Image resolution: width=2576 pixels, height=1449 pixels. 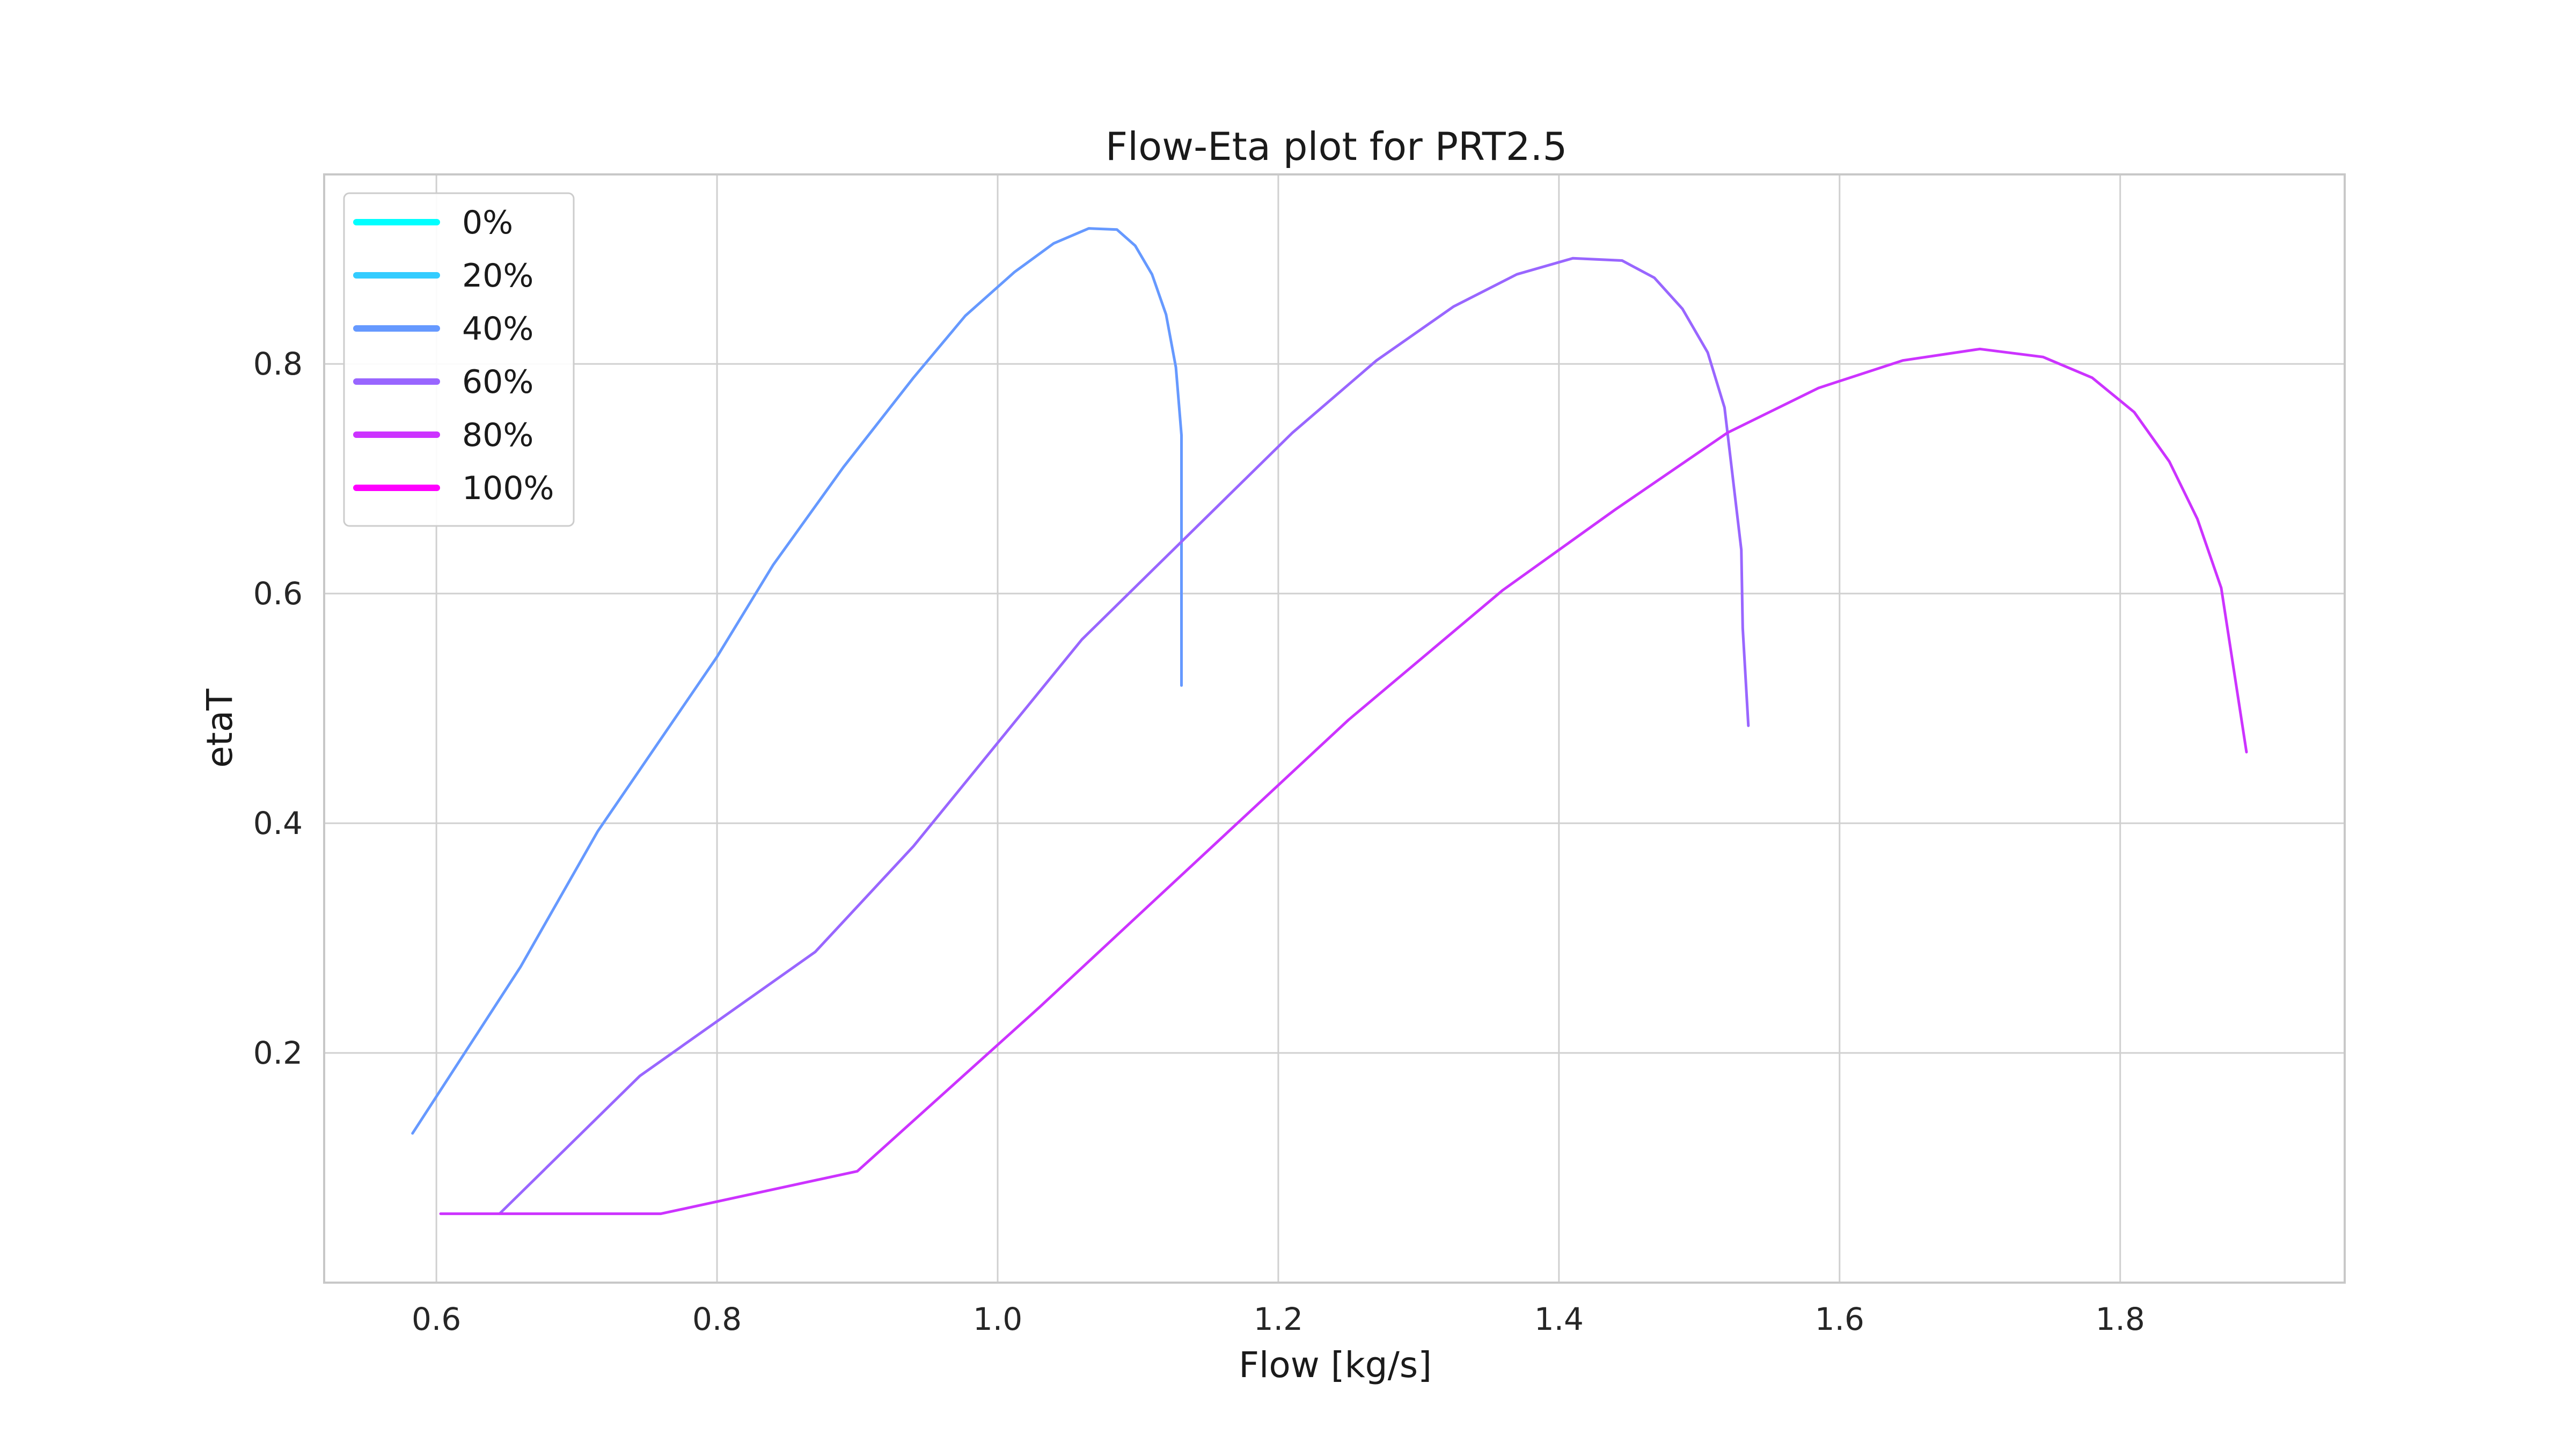 What do you see at coordinates (453, 355) in the screenshot?
I see `legend-items: 0% 20% 40% 60% 80% 100%` at bounding box center [453, 355].